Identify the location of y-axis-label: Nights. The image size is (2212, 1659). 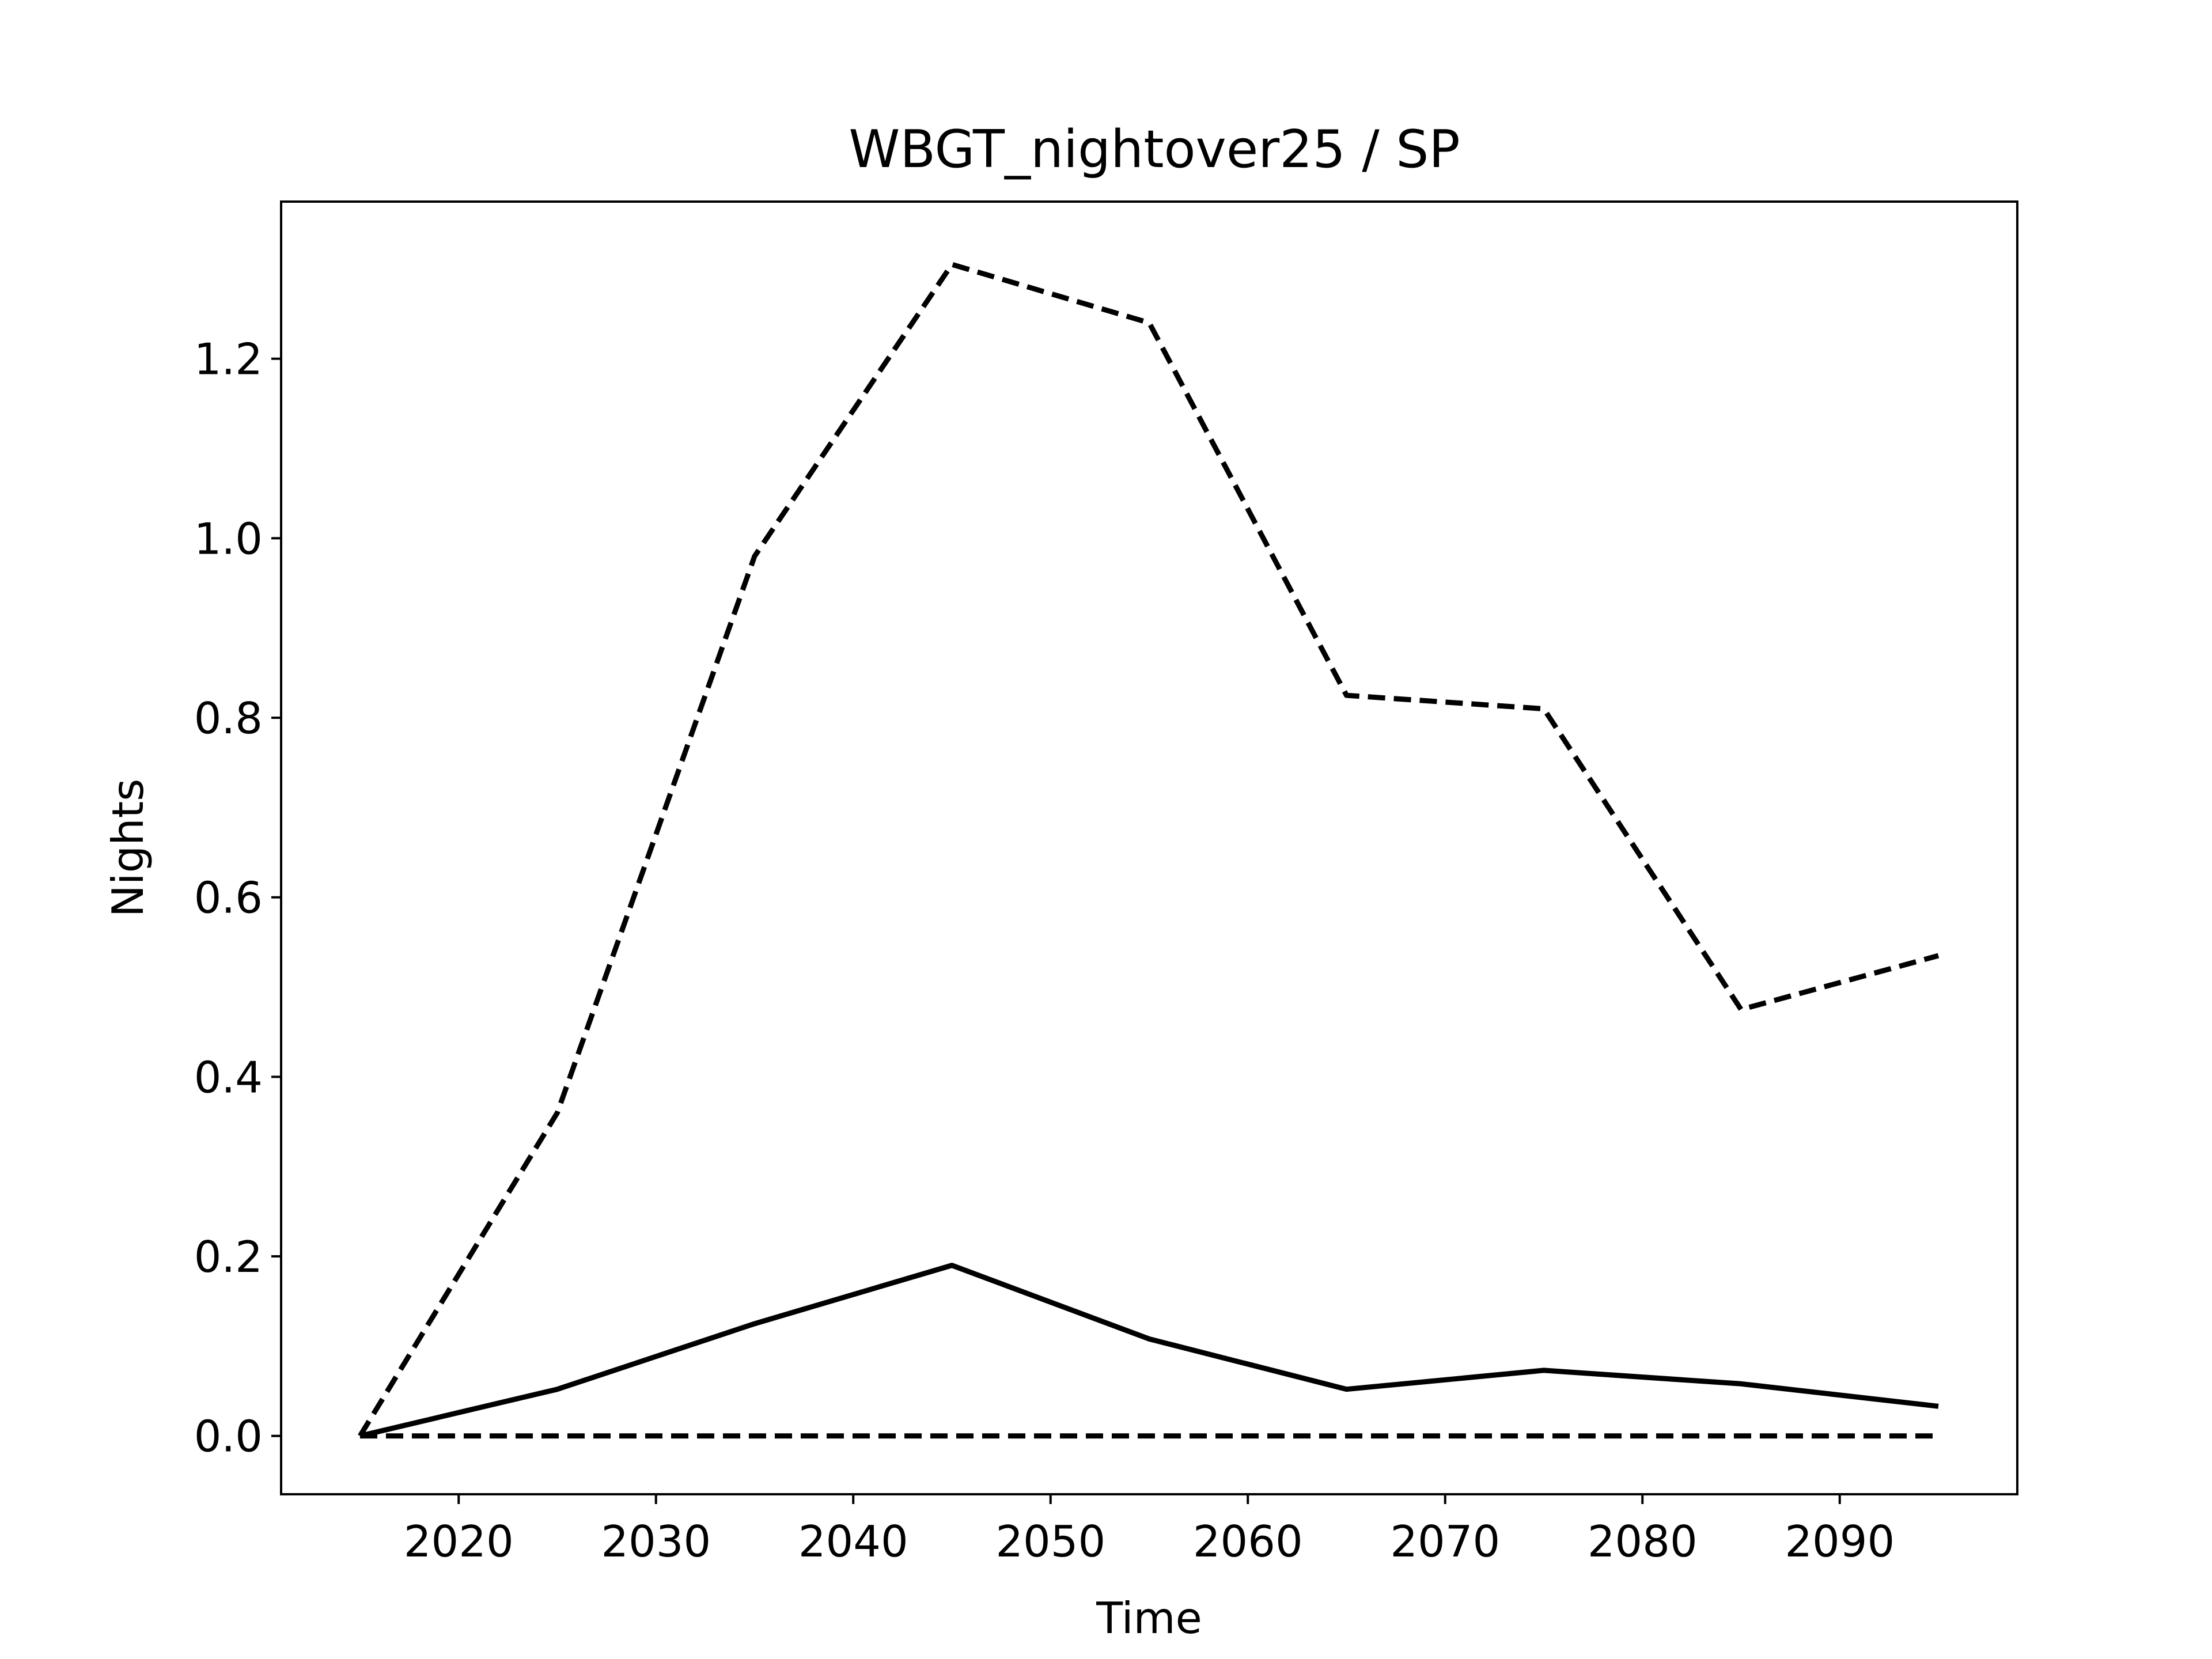
(128, 848).